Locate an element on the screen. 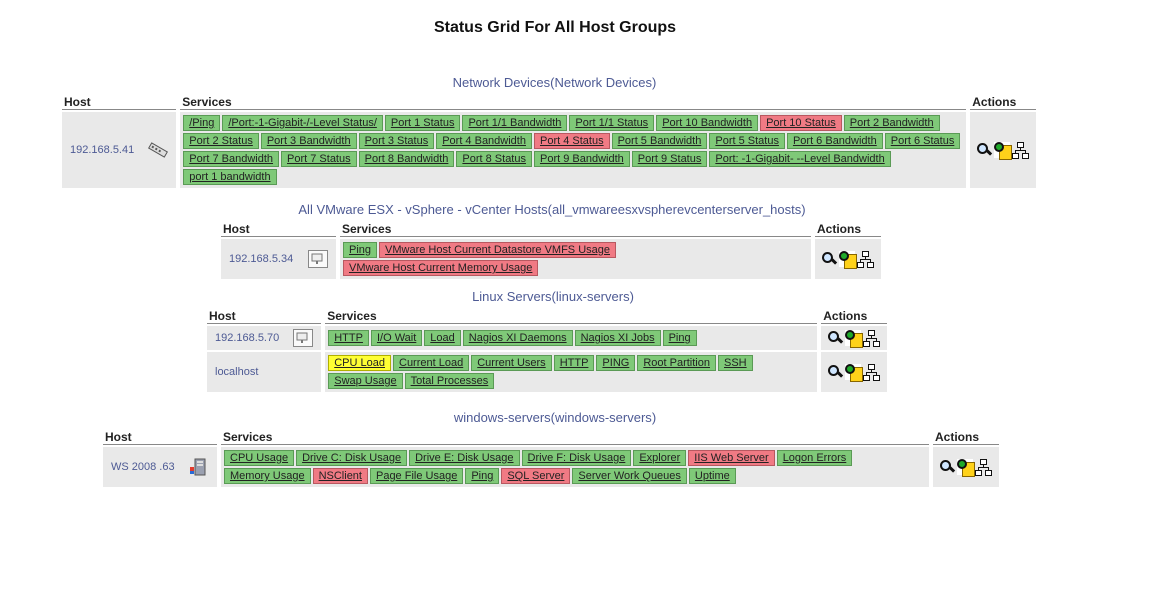 The width and height of the screenshot is (1169, 599). service-badge: Explorer is located at coordinates (660, 458).